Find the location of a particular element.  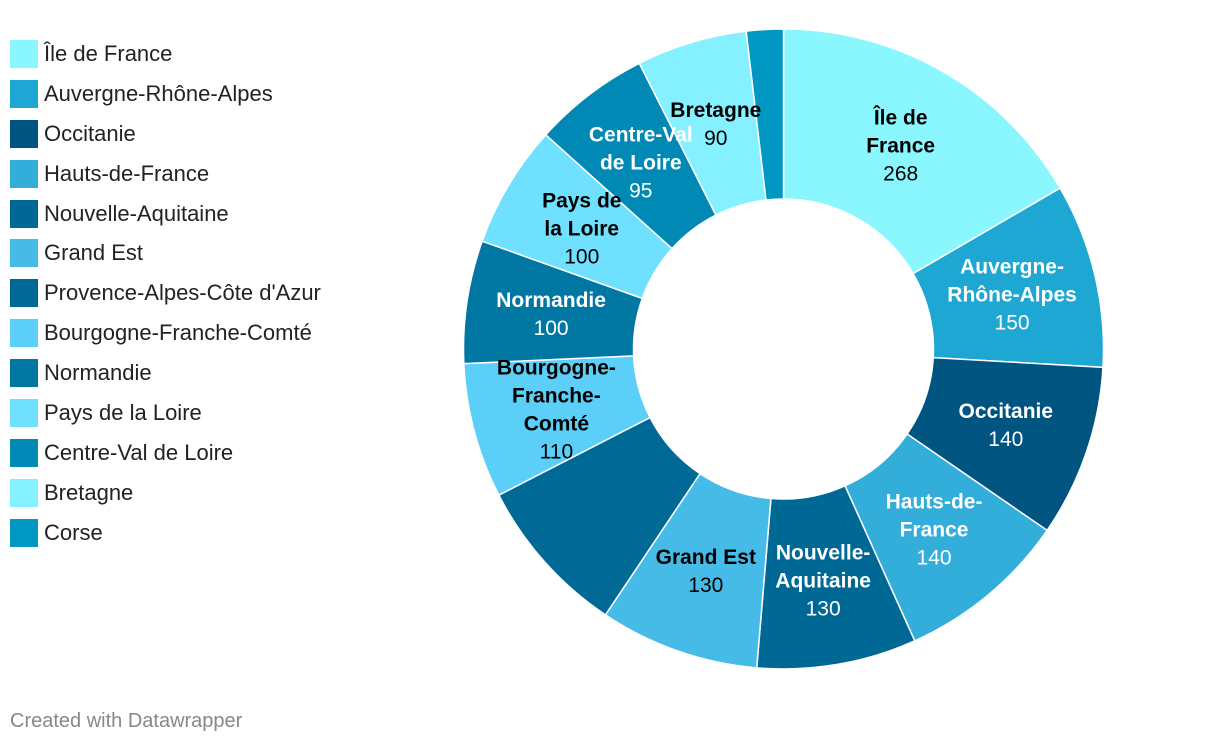

legend-label: Nouvelle-Aquitaine is located at coordinates (136, 213).